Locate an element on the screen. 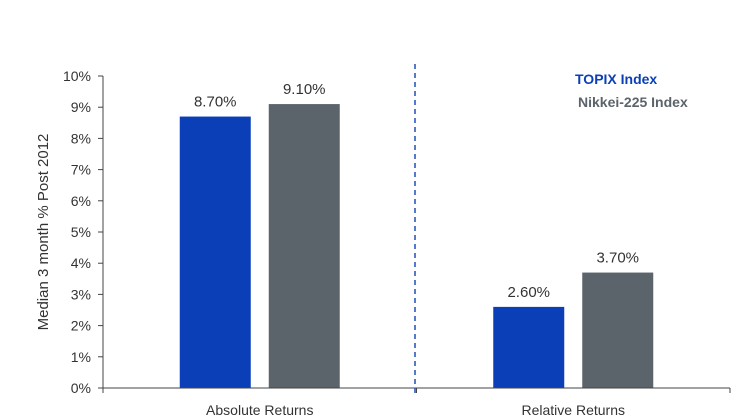 The height and width of the screenshot is (420, 750). y-tick-label: 1% is located at coordinates (81, 357).